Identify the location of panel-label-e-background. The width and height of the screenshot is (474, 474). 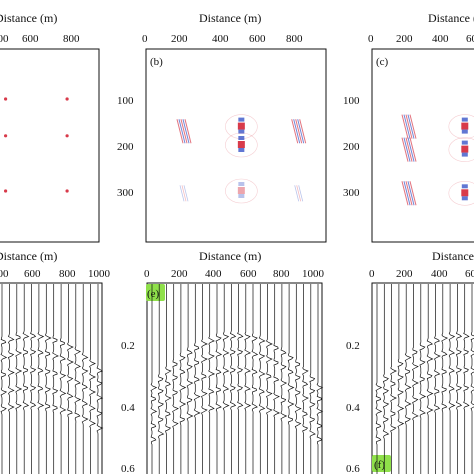
(155, 292).